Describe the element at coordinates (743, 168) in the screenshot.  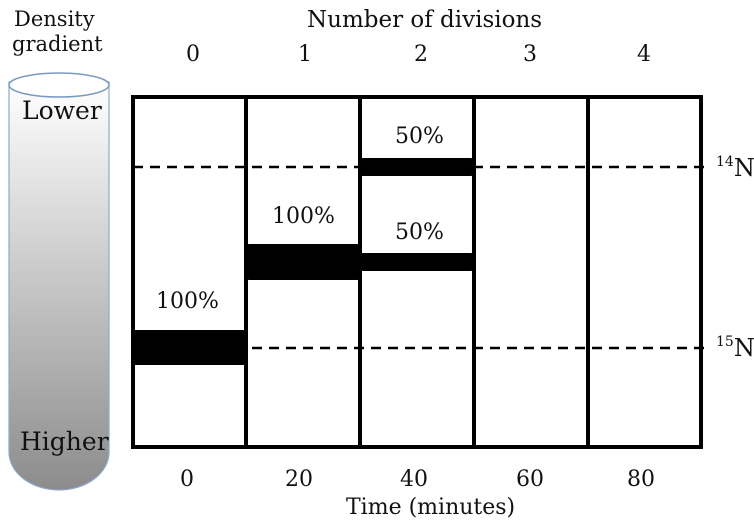
I see `n14-element: N` at that location.